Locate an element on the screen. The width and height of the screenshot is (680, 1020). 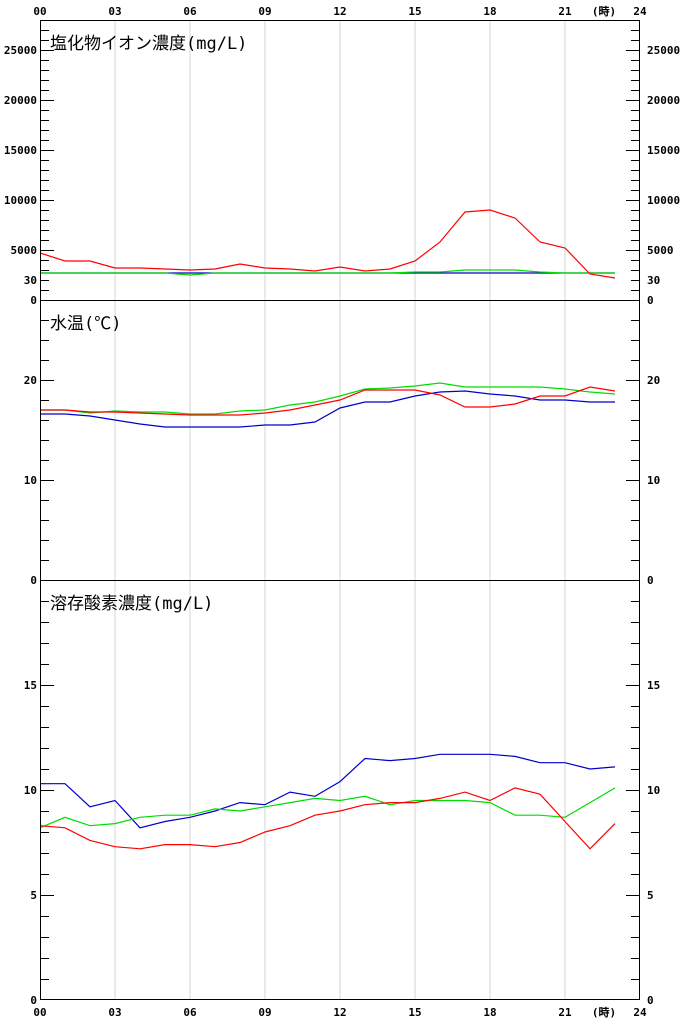
y-tick-label-left: 20 is located at coordinates (30, 380).